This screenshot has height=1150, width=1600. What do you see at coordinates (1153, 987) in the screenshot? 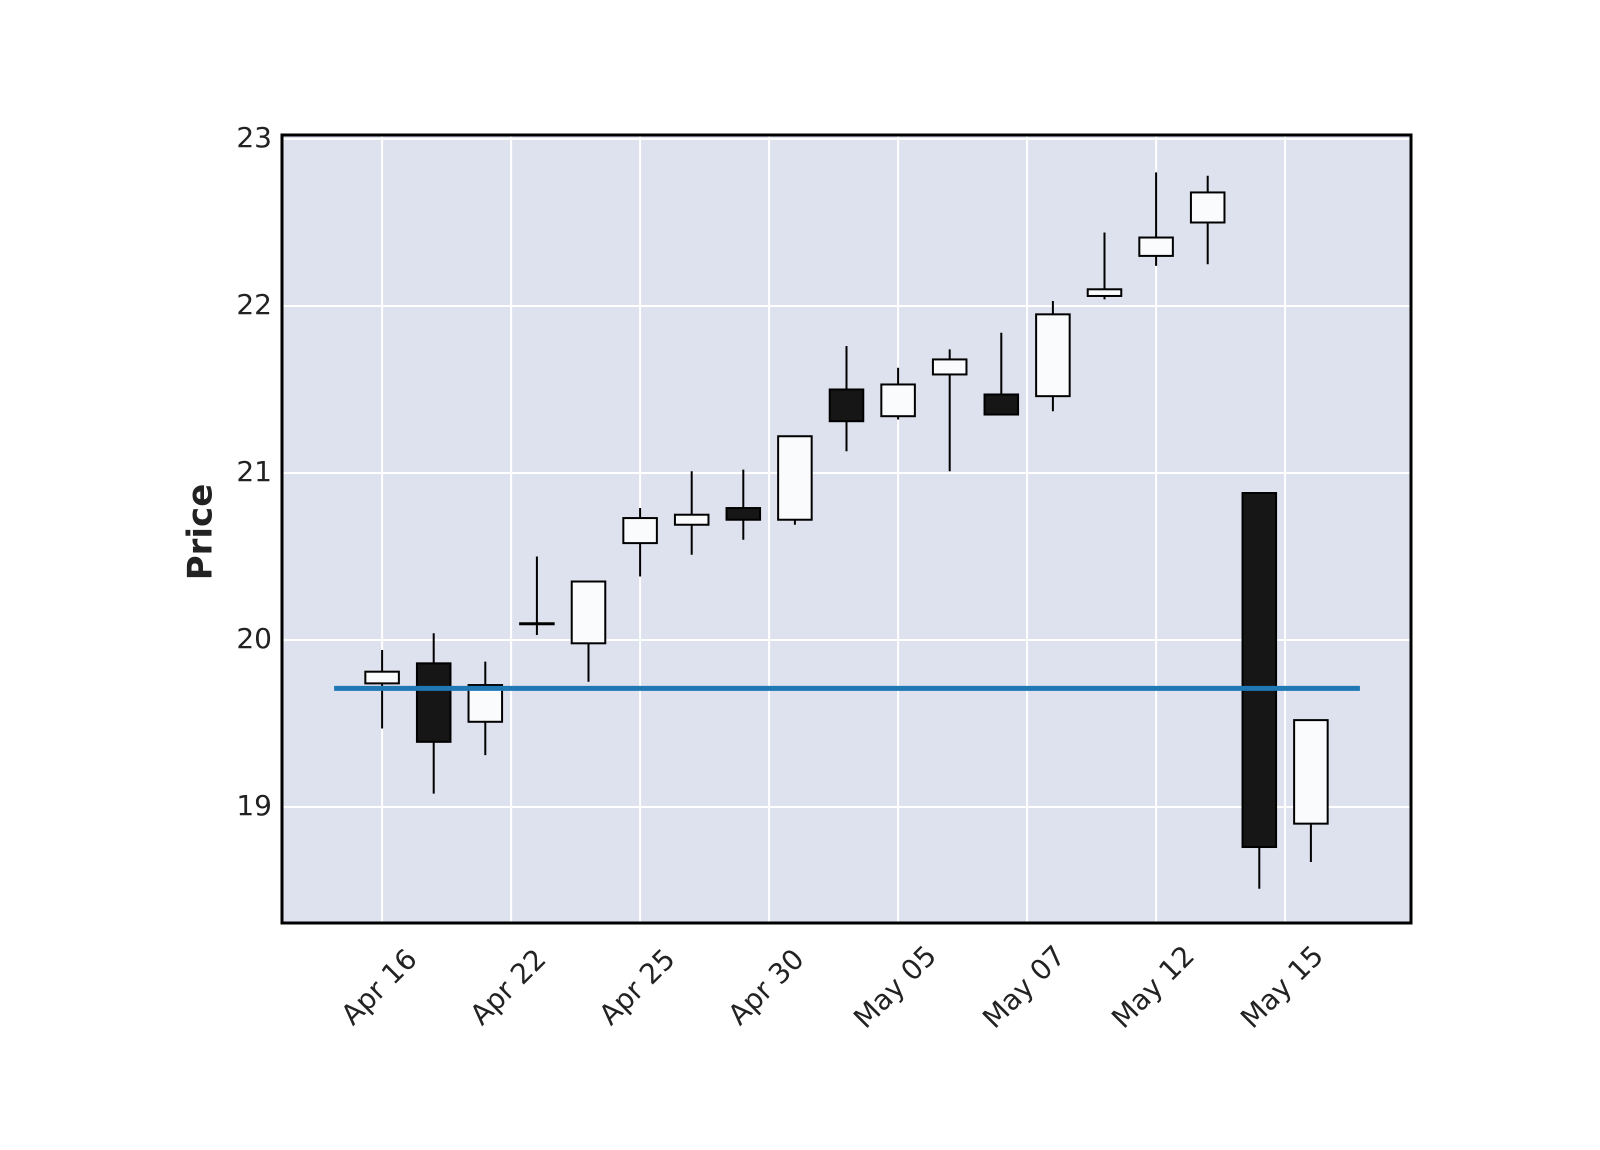
I see `x-tick-label: May 12` at bounding box center [1153, 987].